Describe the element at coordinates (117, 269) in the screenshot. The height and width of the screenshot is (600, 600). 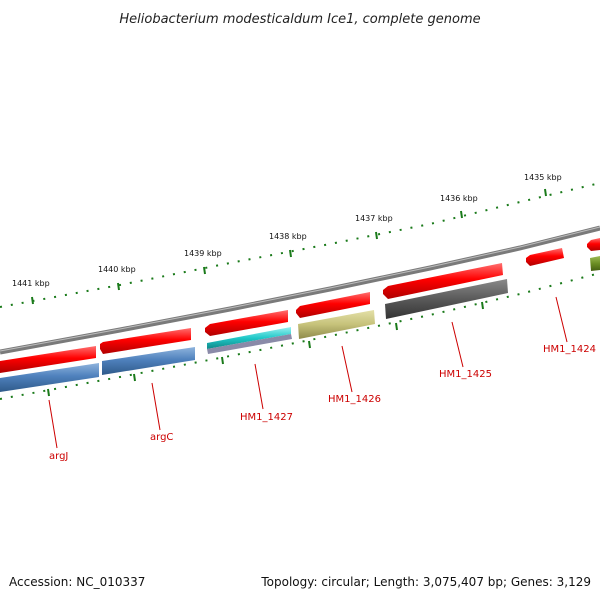
I see `kbp-label: 1440 kbp` at that location.